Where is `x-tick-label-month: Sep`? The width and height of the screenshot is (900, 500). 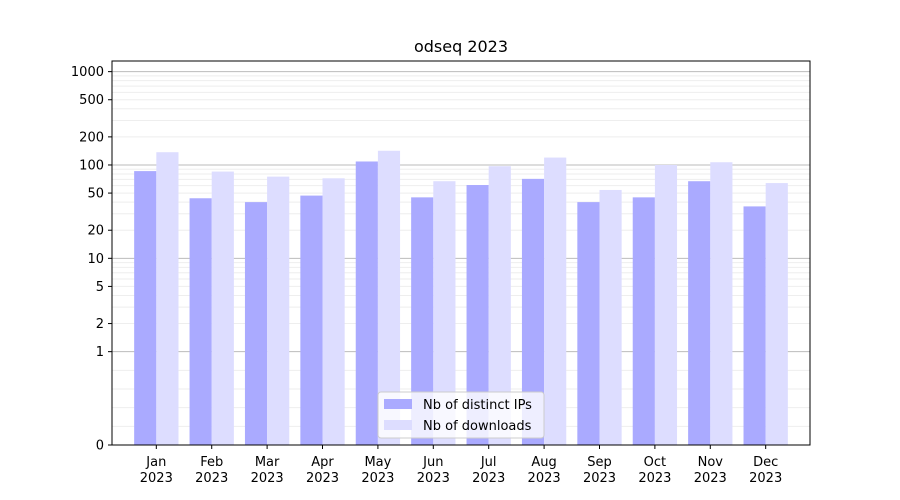
x-tick-label-month: Sep is located at coordinates (599, 462).